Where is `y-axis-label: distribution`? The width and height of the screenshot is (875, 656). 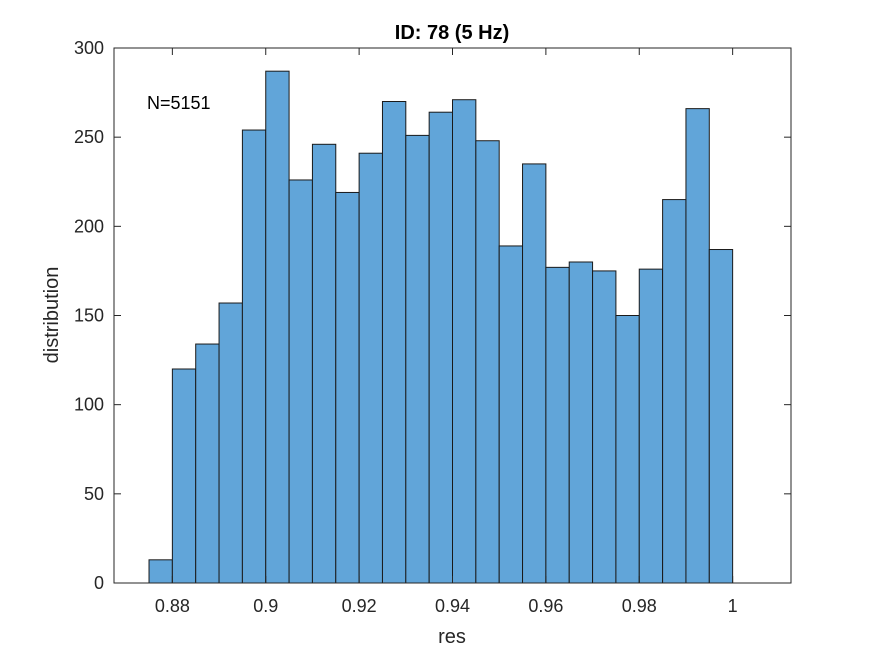
y-axis-label: distribution is located at coordinates (52, 315).